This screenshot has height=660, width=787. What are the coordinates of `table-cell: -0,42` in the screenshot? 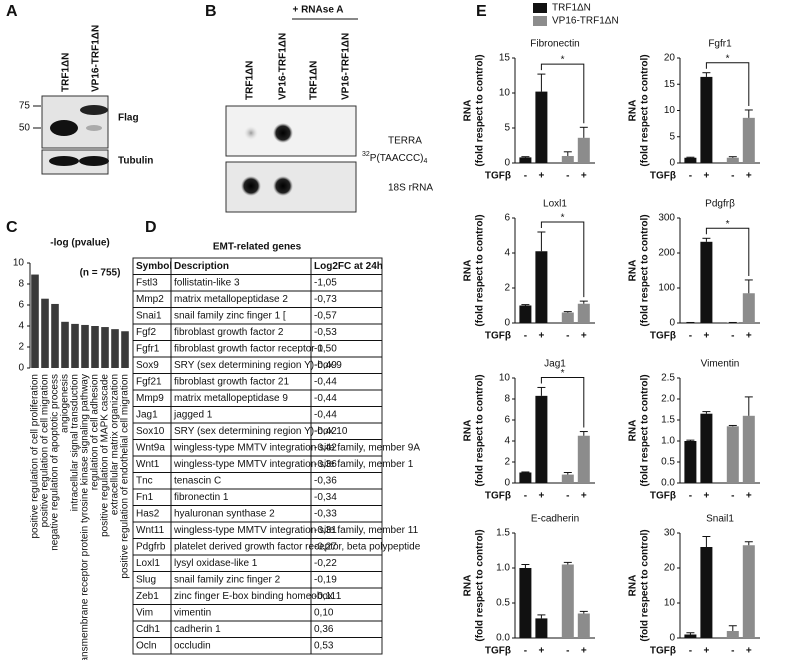 It's located at (325, 431).